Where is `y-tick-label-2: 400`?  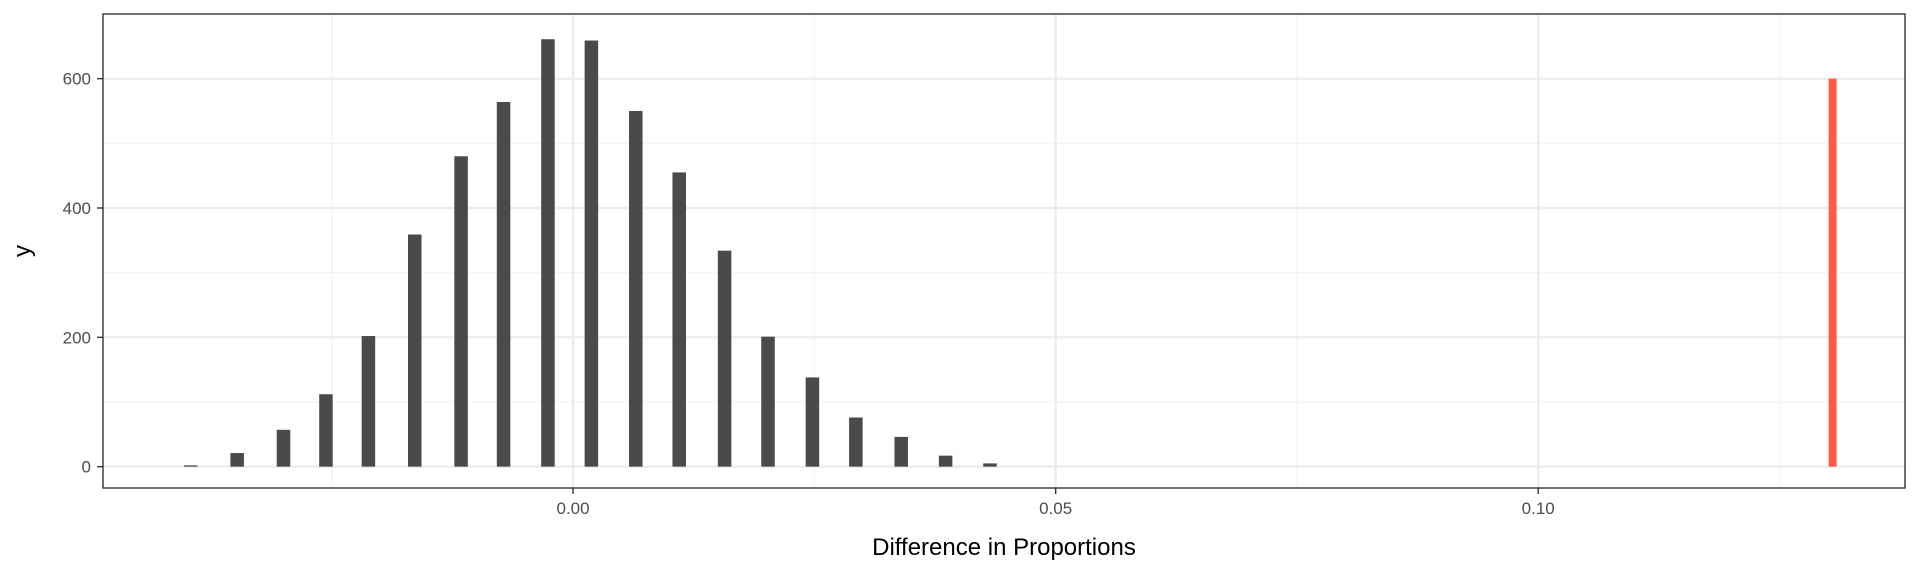
y-tick-label-2: 400 is located at coordinates (77, 208).